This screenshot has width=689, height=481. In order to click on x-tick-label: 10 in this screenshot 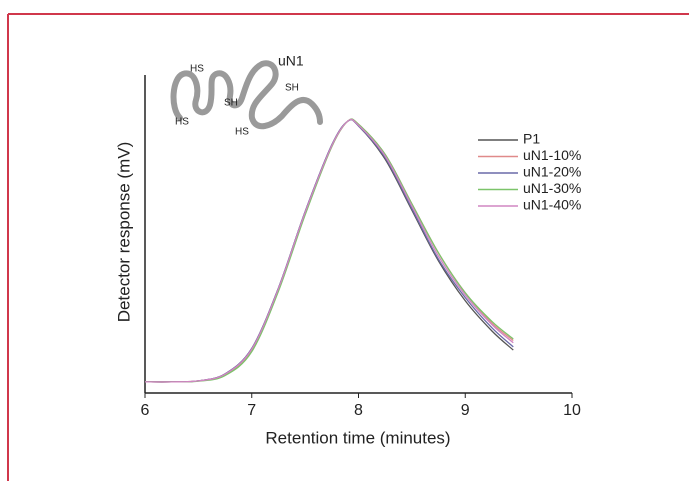, I will do `click(572, 410)`.